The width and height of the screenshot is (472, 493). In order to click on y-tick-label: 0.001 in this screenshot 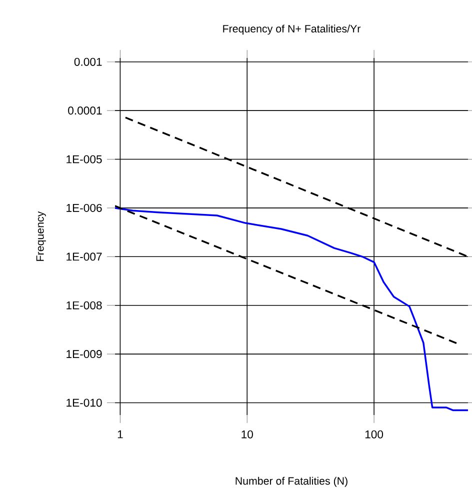, I will do `click(88, 62)`.